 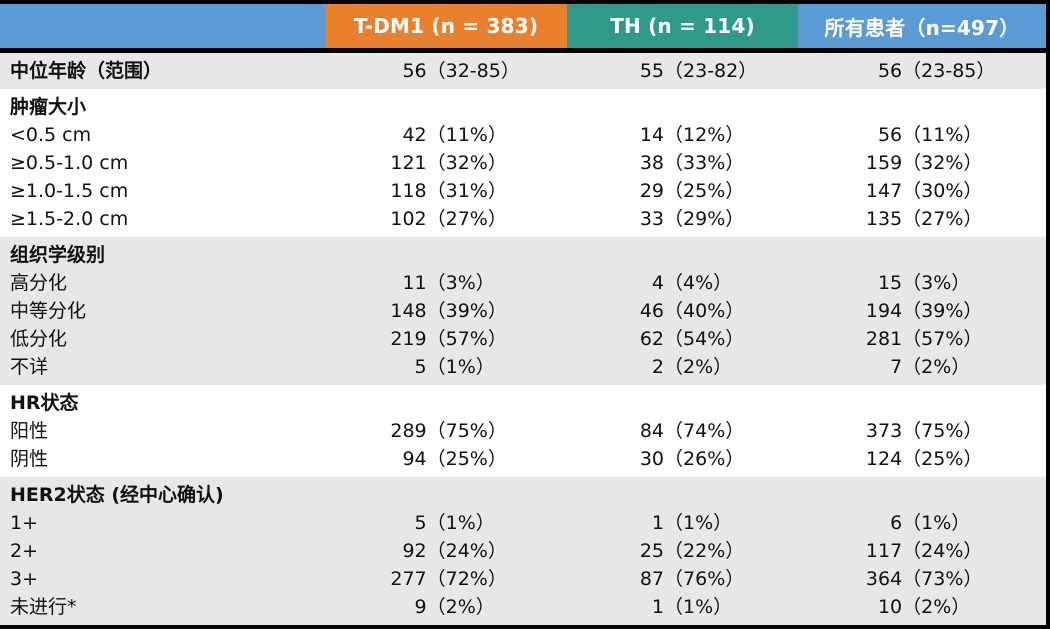 What do you see at coordinates (652, 71) in the screenshot?
I see `value-count: 55` at bounding box center [652, 71].